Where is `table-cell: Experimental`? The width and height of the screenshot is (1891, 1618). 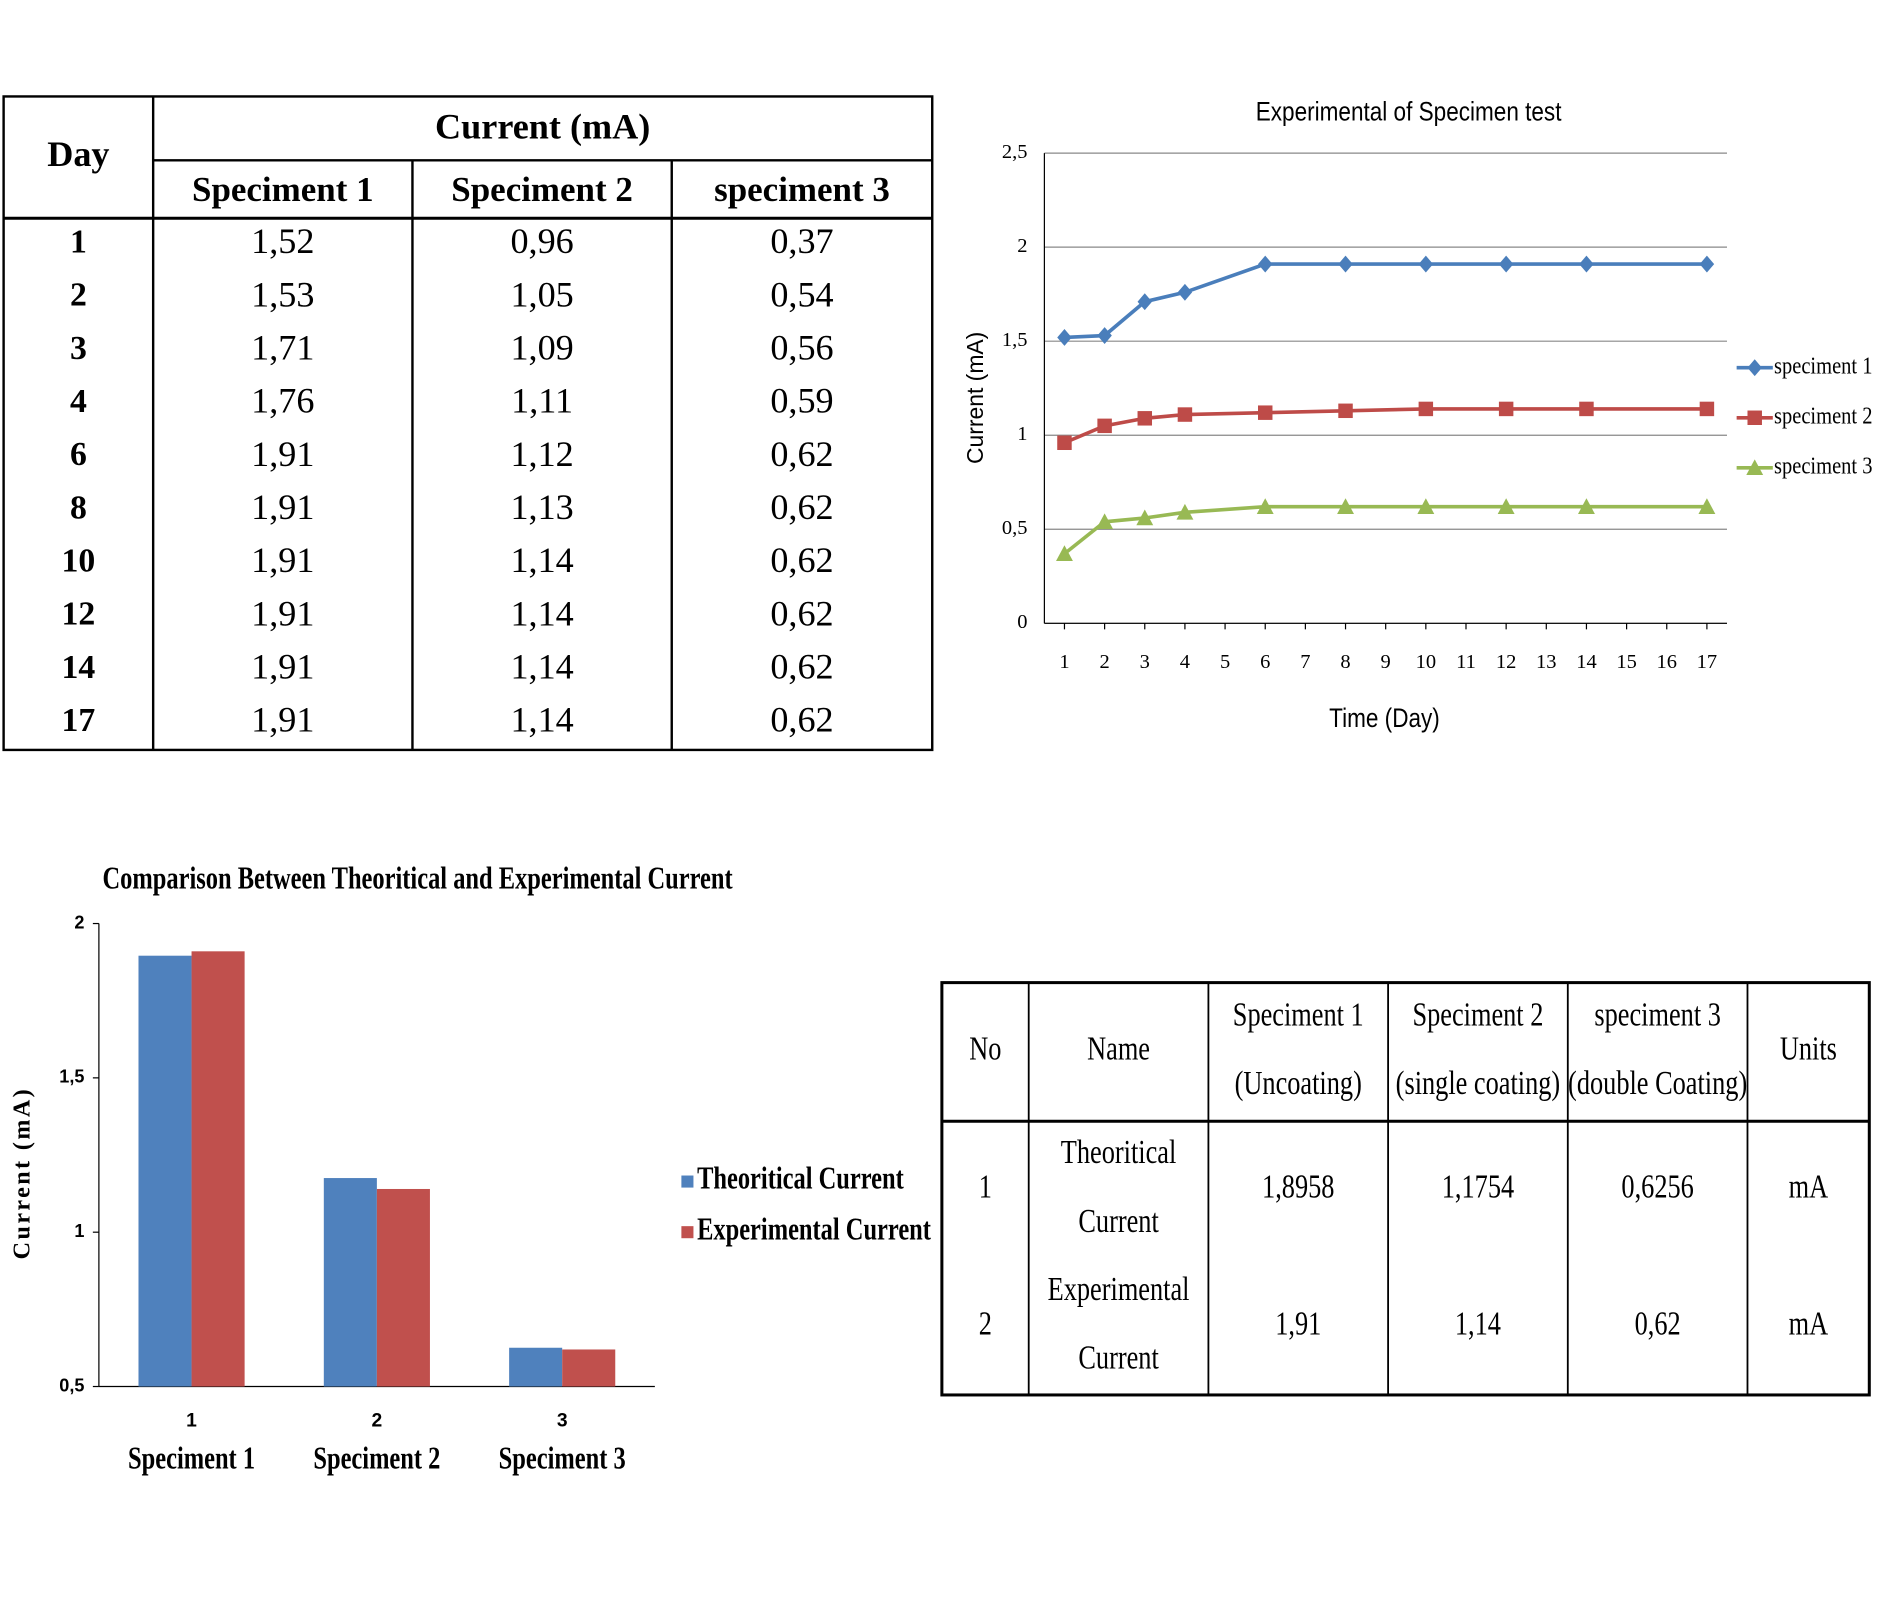 table-cell: Experimental is located at coordinates (1119, 1289).